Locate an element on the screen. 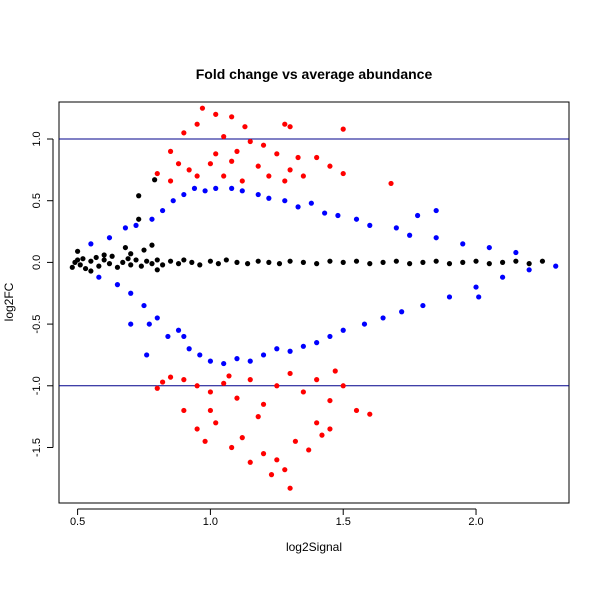 The image size is (600, 600). y-tick-label: 1.0 is located at coordinates (37, 138).